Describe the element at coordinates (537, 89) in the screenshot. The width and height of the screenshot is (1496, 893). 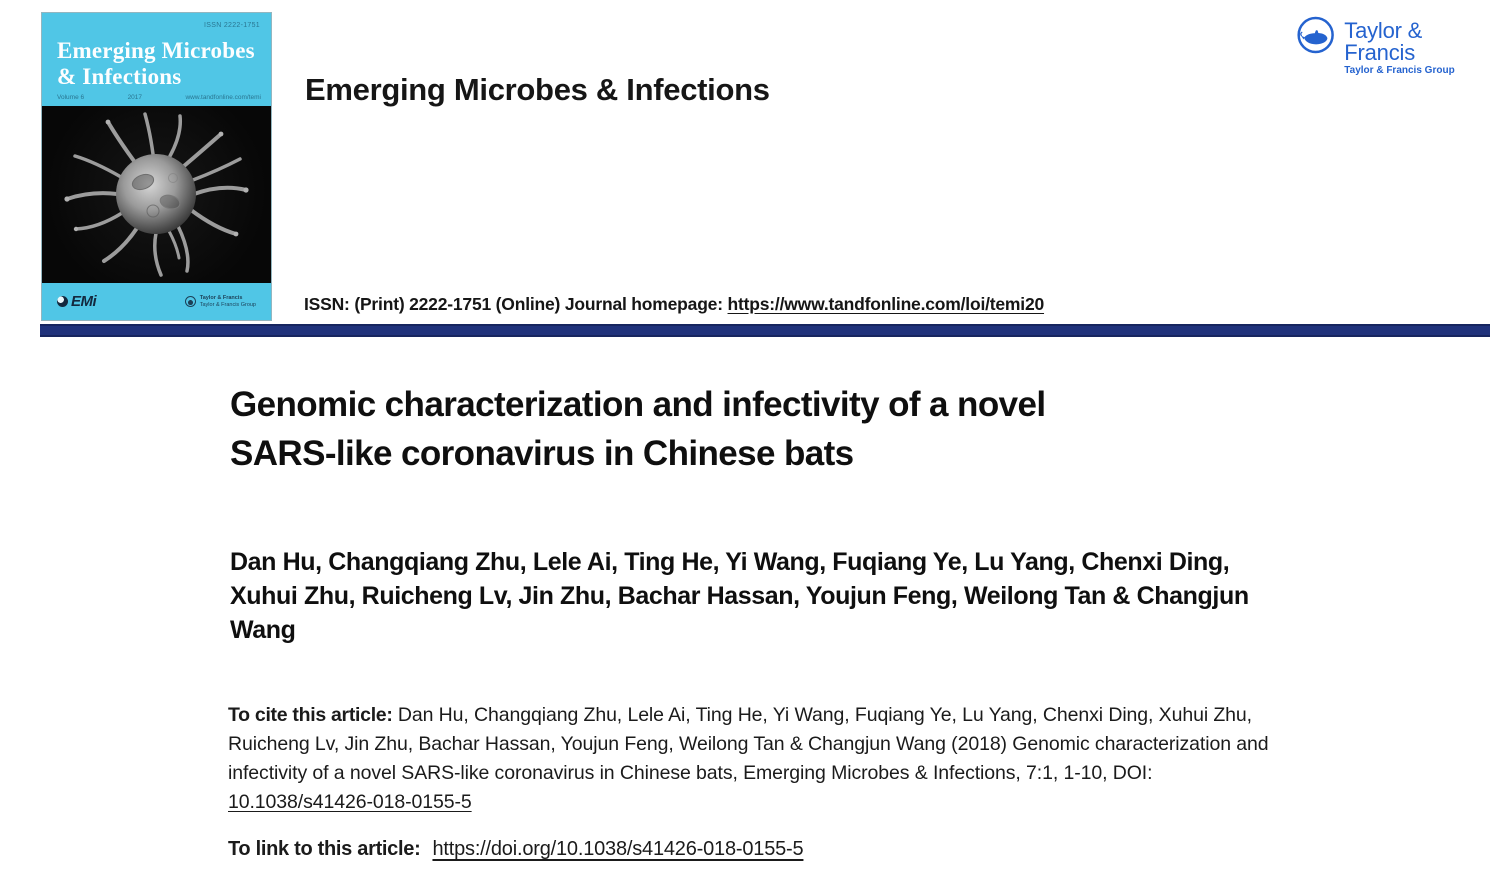
I see `journal-name: Emerging Microbes & Infections` at that location.